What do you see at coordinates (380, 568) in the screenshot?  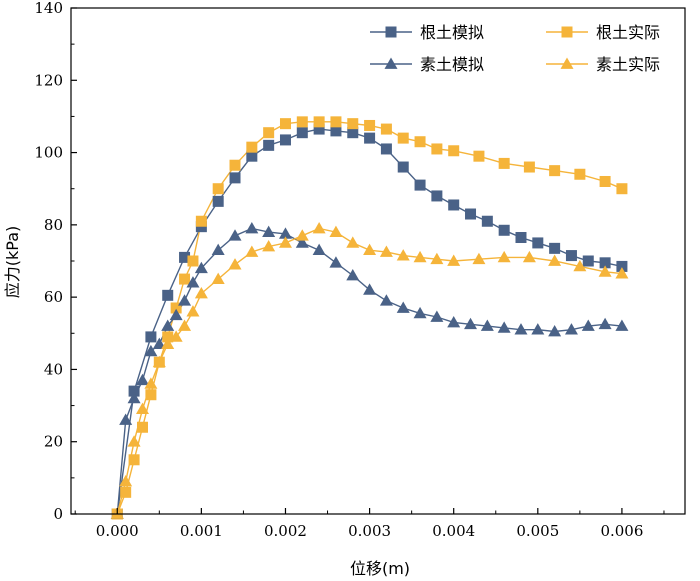 I see `x-axis-title: 位移(m)` at bounding box center [380, 568].